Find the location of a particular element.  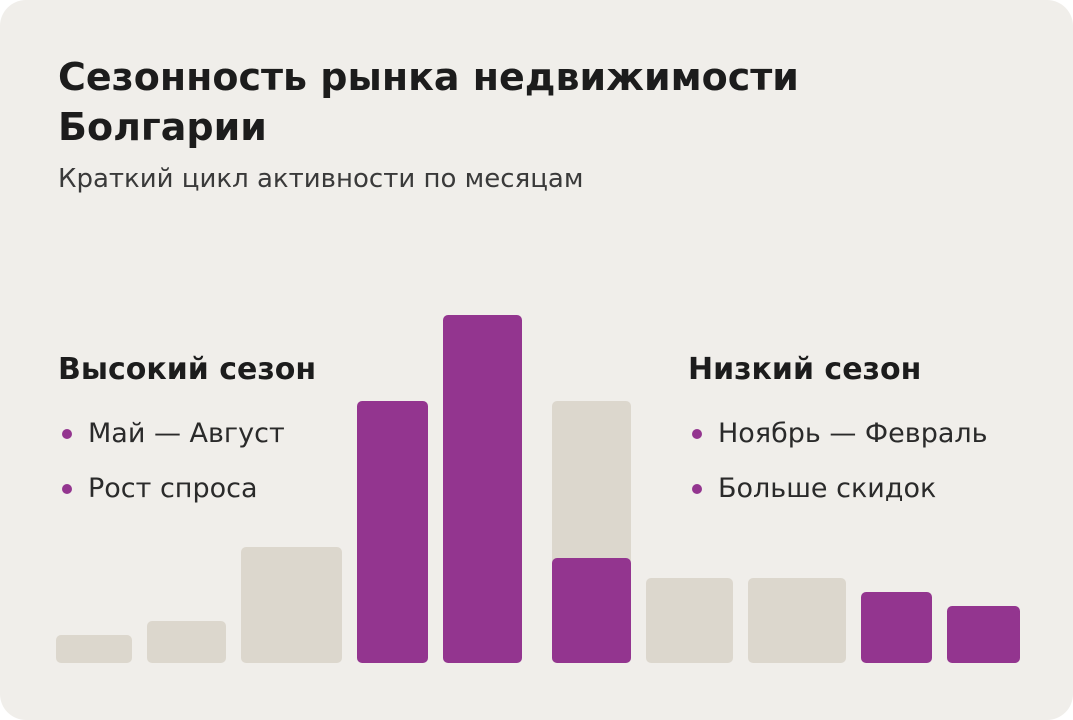

panel-heading: Низкий сезон is located at coordinates (805, 369).